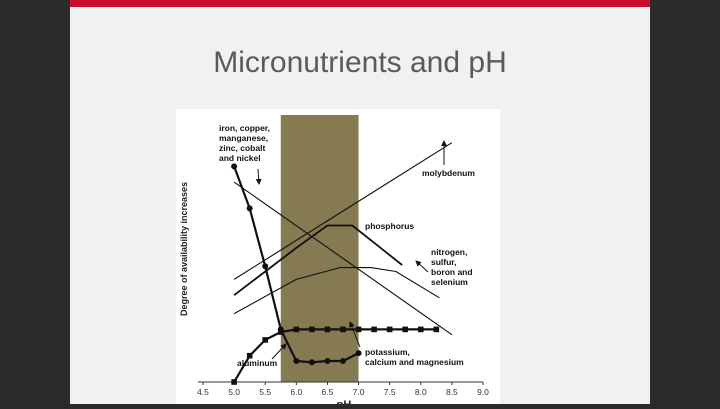 This screenshot has width=720, height=409. I want to click on potassium-annotation-arrow, so click(355, 334).